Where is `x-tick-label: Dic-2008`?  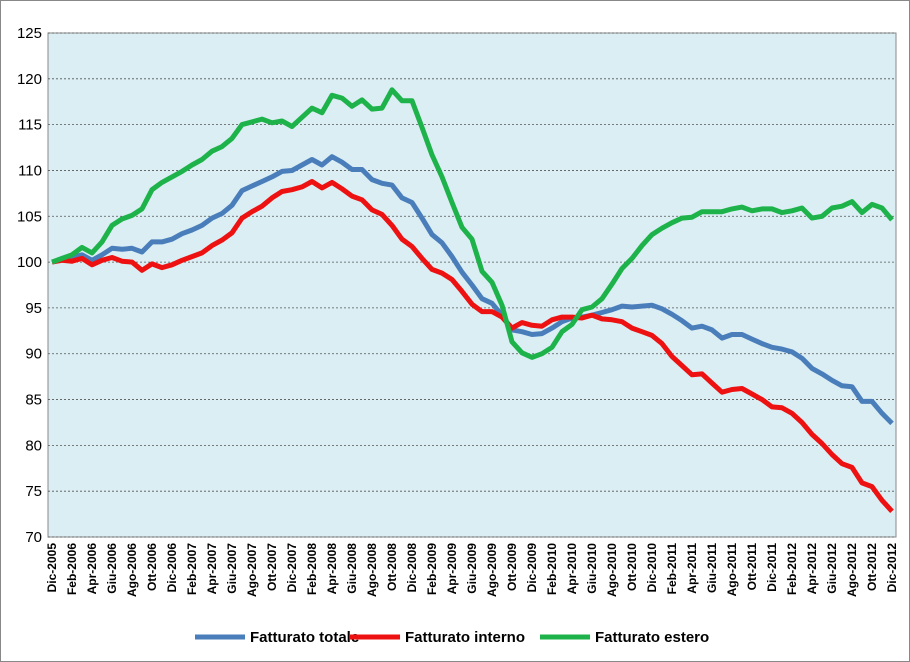 x-tick-label: Dic-2008 is located at coordinates (412, 568).